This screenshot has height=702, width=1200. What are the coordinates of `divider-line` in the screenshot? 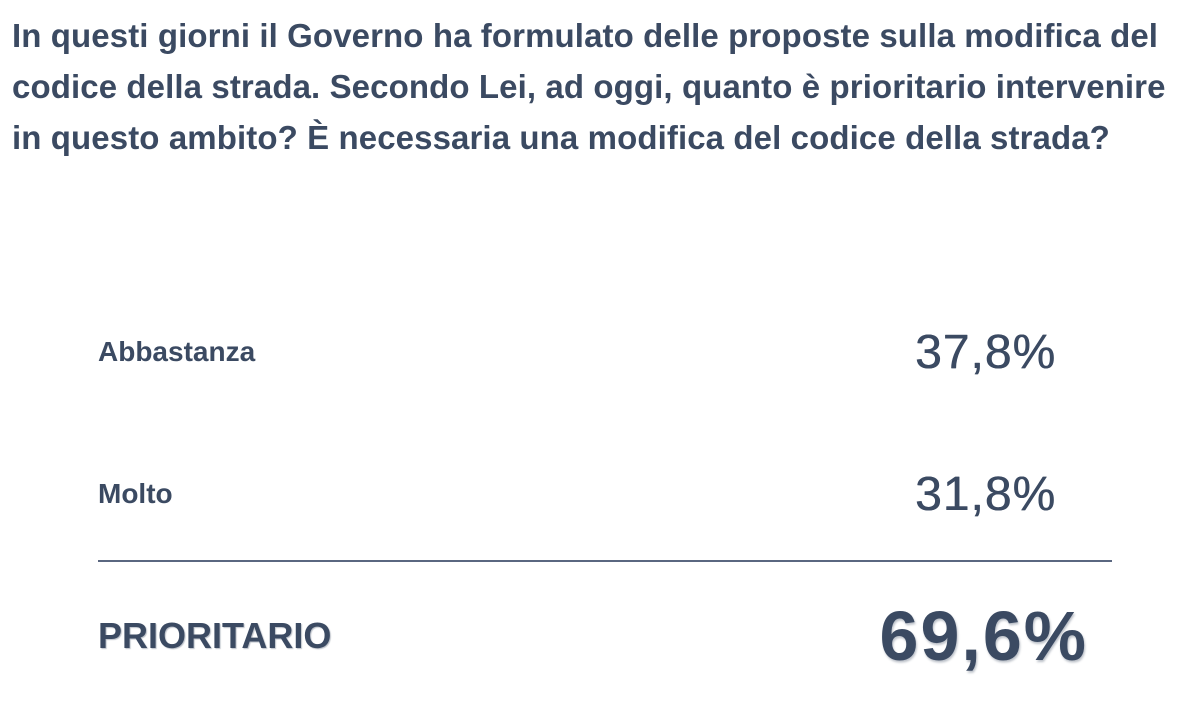 It's located at (605, 561).